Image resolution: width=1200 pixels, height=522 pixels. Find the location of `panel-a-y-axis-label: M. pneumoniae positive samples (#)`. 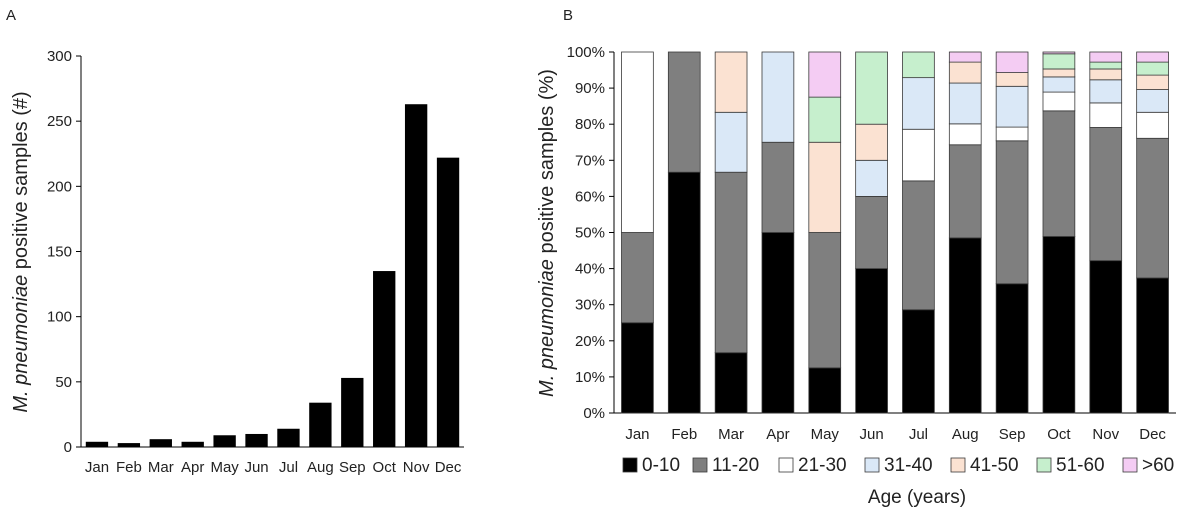

panel-a-y-axis-label: M. pneumoniae positive samples (#) is located at coordinates (21, 251).